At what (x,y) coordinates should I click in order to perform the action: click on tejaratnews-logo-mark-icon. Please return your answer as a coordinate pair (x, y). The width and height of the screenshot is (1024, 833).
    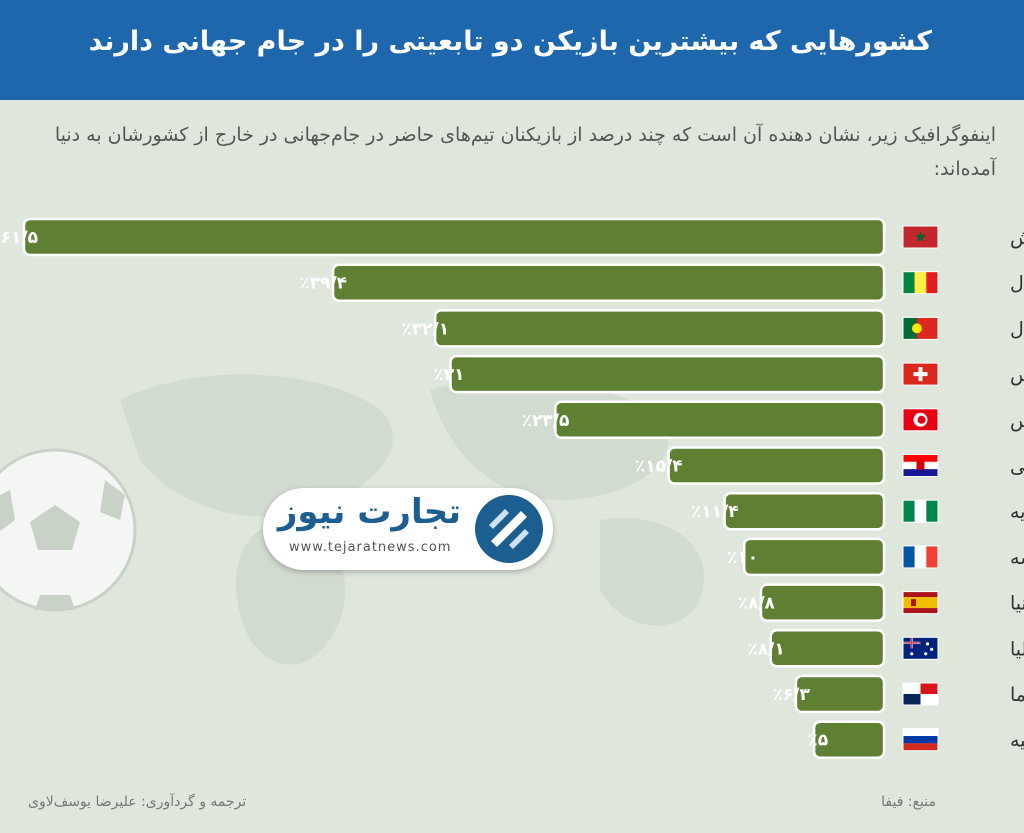
    Looking at the image, I should click on (509, 529).